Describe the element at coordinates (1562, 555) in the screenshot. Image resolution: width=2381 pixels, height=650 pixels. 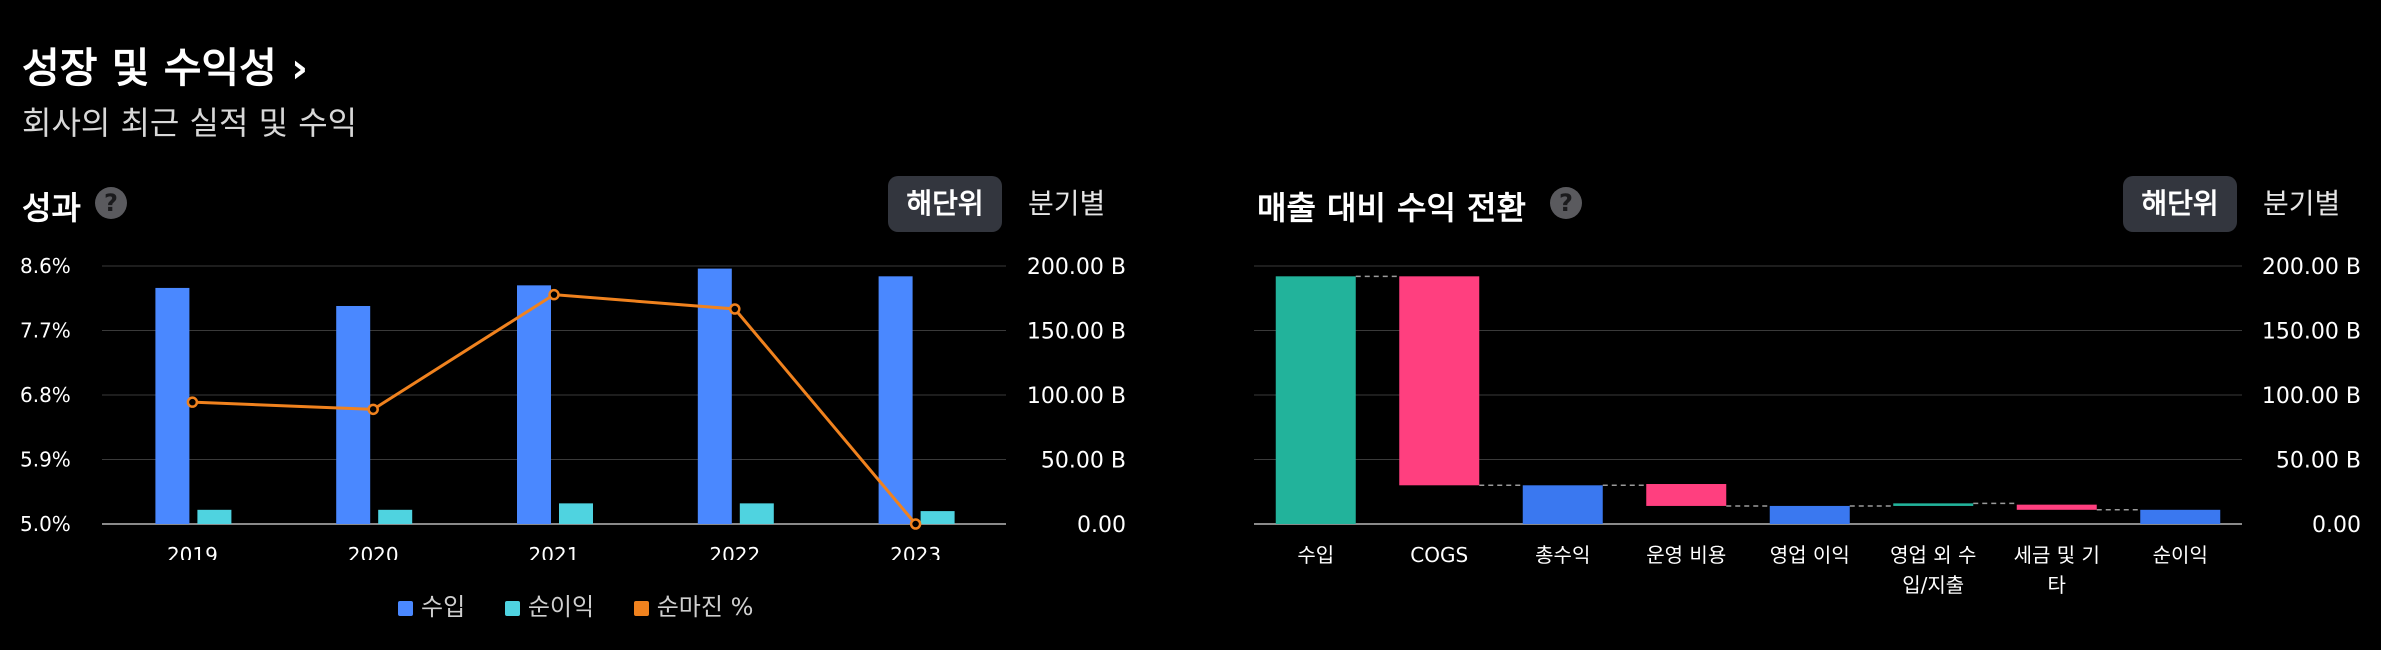
I see `x-tick-label: 총수익` at that location.